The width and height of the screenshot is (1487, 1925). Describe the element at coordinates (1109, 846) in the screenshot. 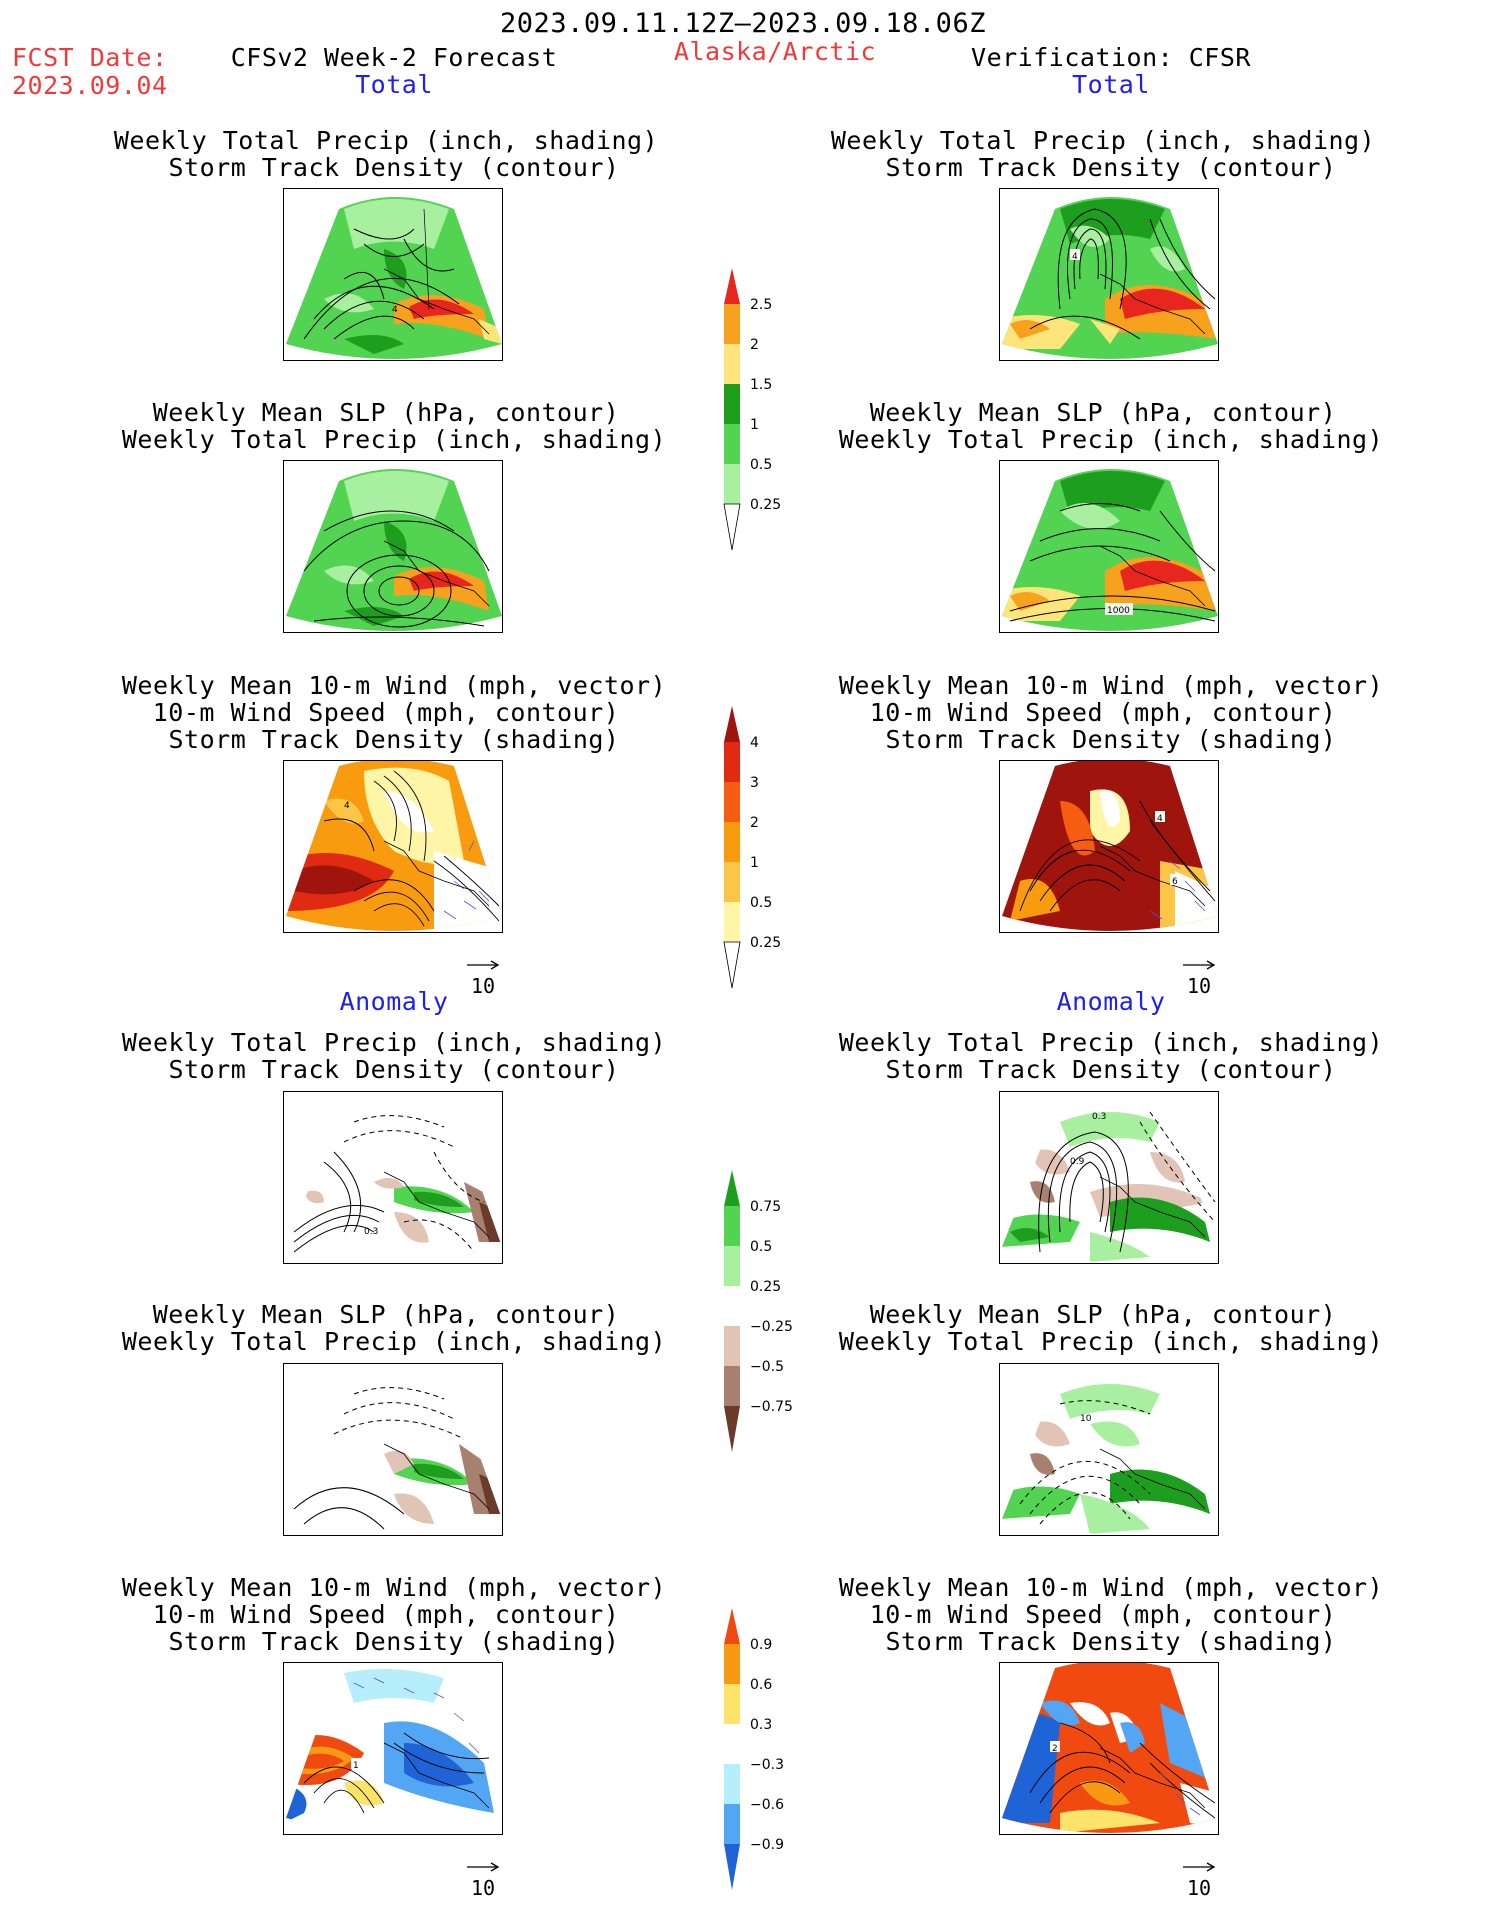

I see `map-total-wind-storm-verif: 4 6` at that location.